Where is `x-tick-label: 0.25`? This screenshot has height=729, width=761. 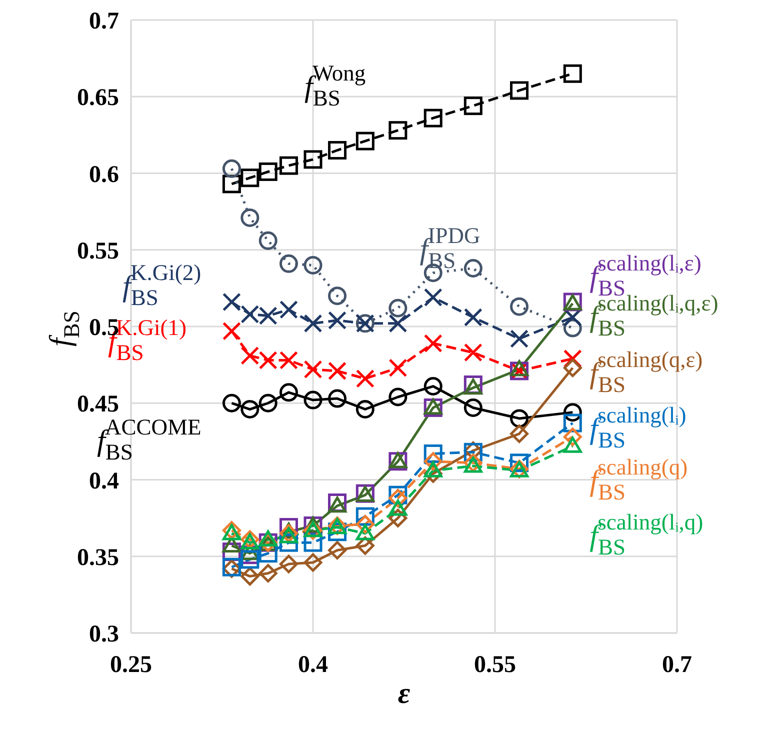 x-tick-label: 0.25 is located at coordinates (131, 665).